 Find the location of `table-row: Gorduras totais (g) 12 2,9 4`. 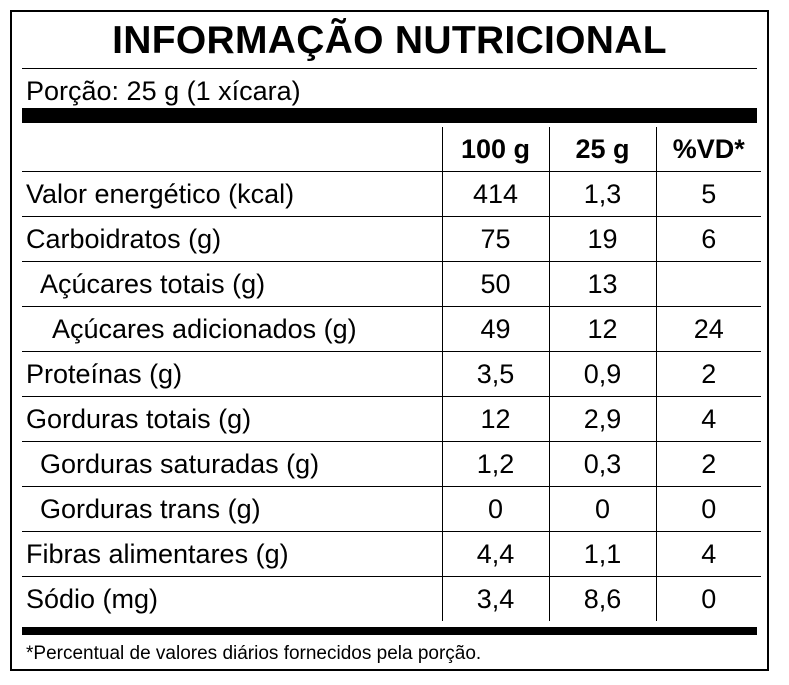

table-row: Gorduras totais (g) 12 2,9 4 is located at coordinates (391, 419).